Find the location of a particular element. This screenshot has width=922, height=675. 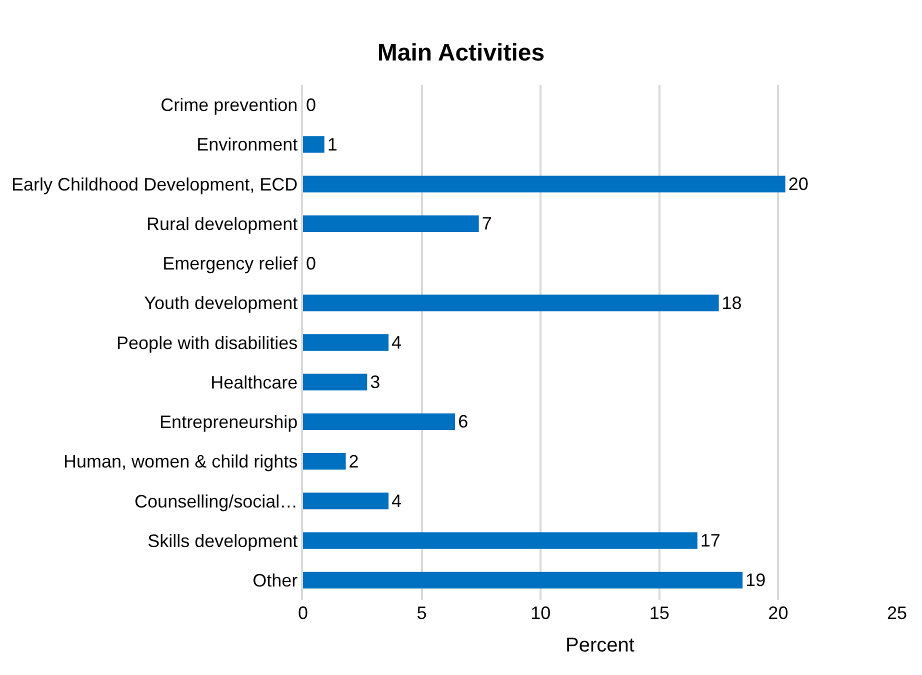

x-tick-label: 5 is located at coordinates (421, 613).